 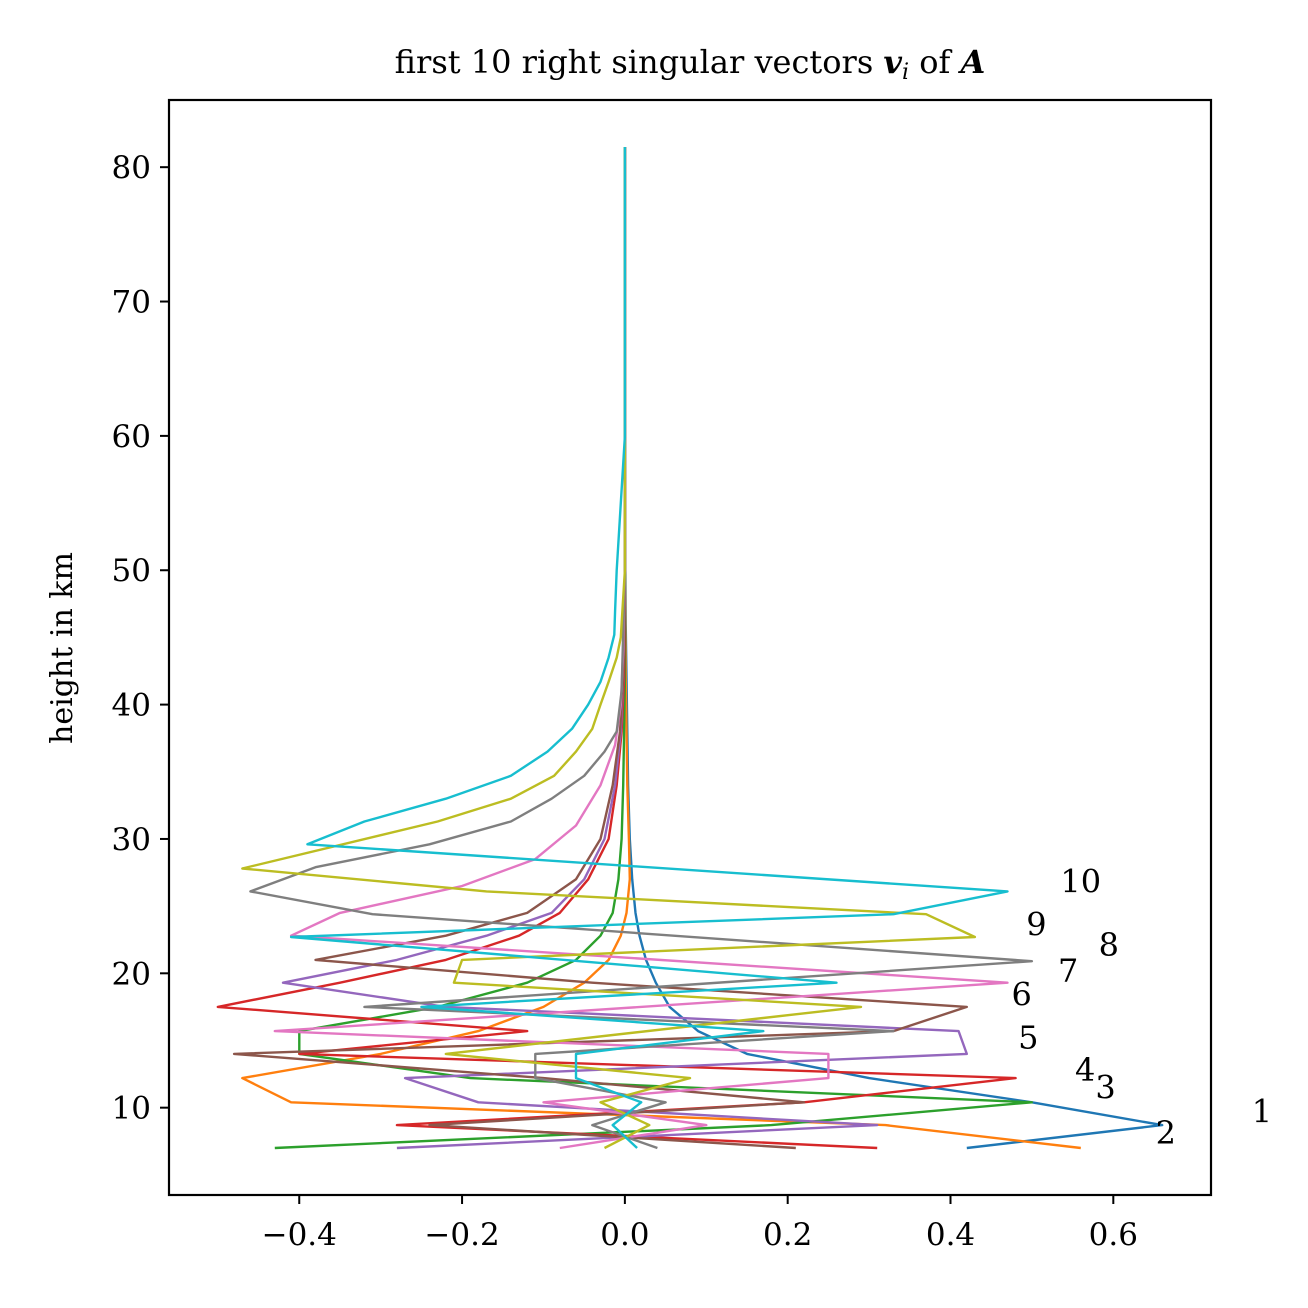 I want to click on series-label-10: 10, so click(x=1080, y=882).